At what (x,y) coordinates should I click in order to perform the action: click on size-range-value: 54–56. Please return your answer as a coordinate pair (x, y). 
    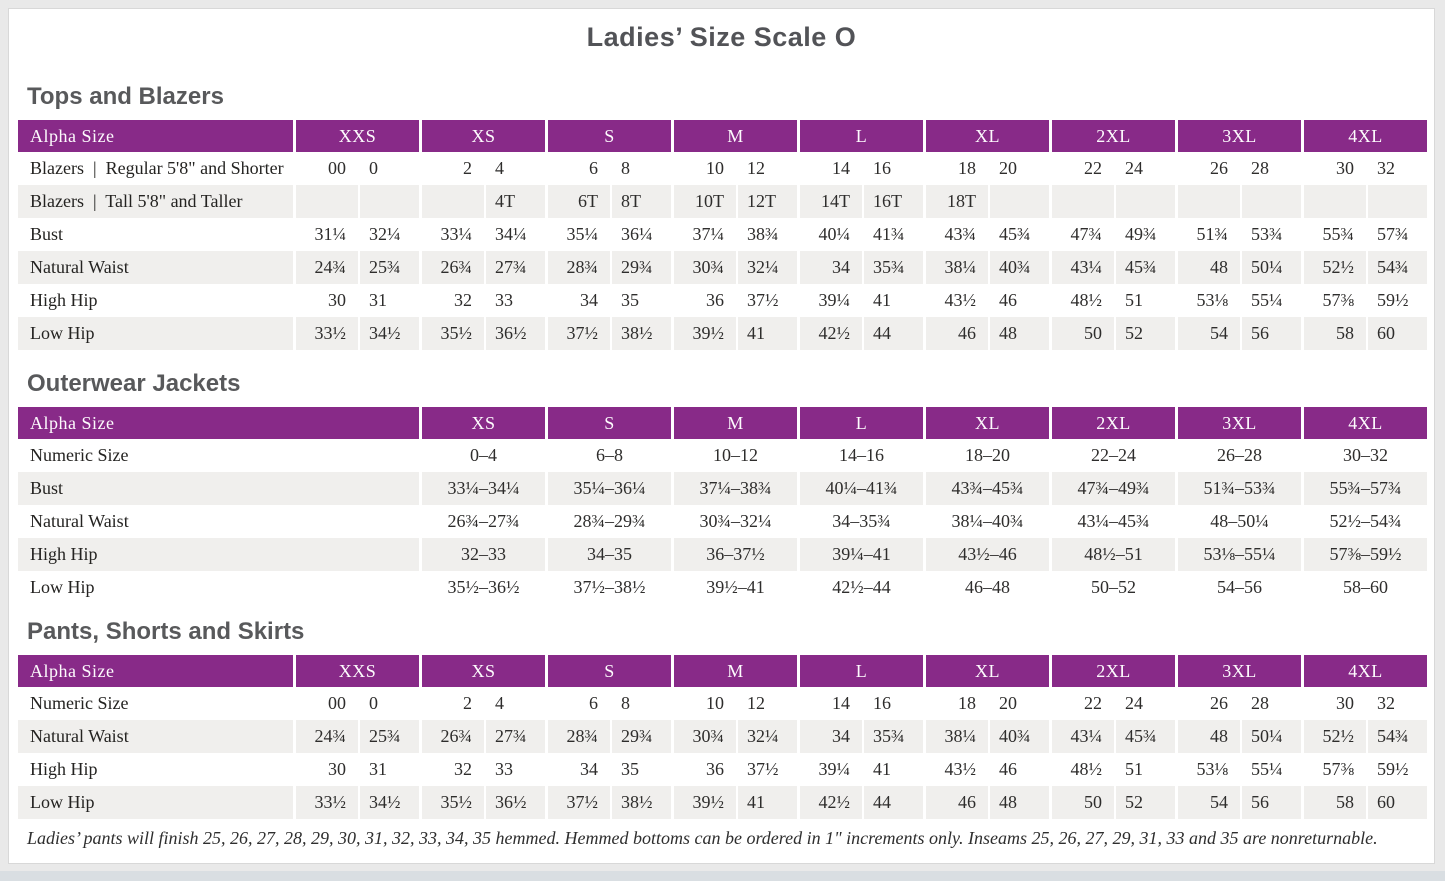
    Looking at the image, I should click on (1238, 587).